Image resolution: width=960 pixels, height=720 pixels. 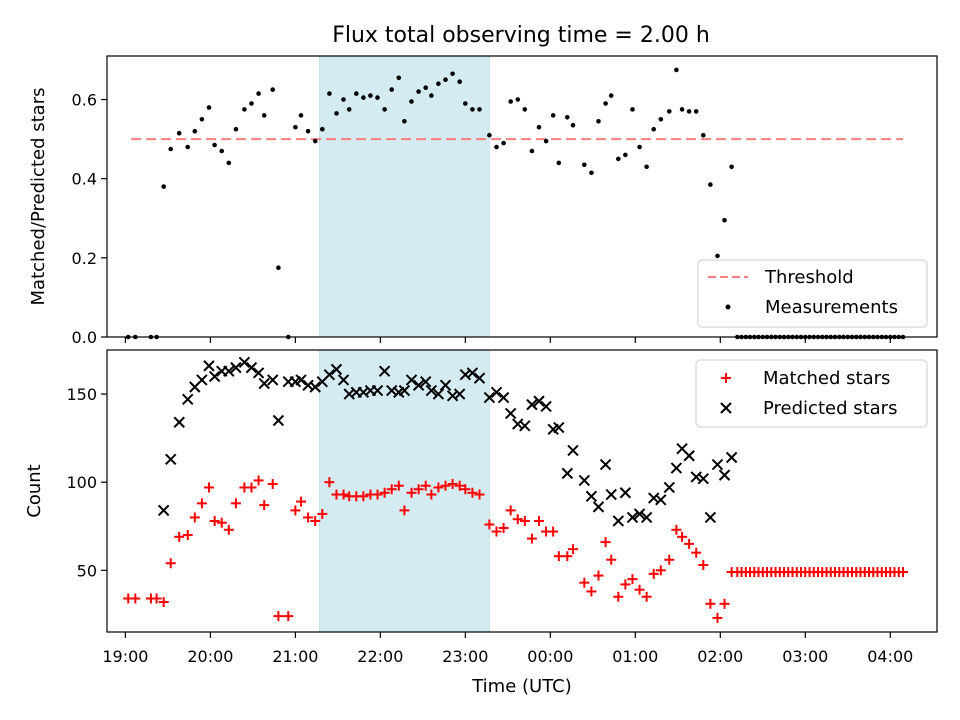 What do you see at coordinates (86, 482) in the screenshot?
I see `bottom-y-axis: 50 100 150` at bounding box center [86, 482].